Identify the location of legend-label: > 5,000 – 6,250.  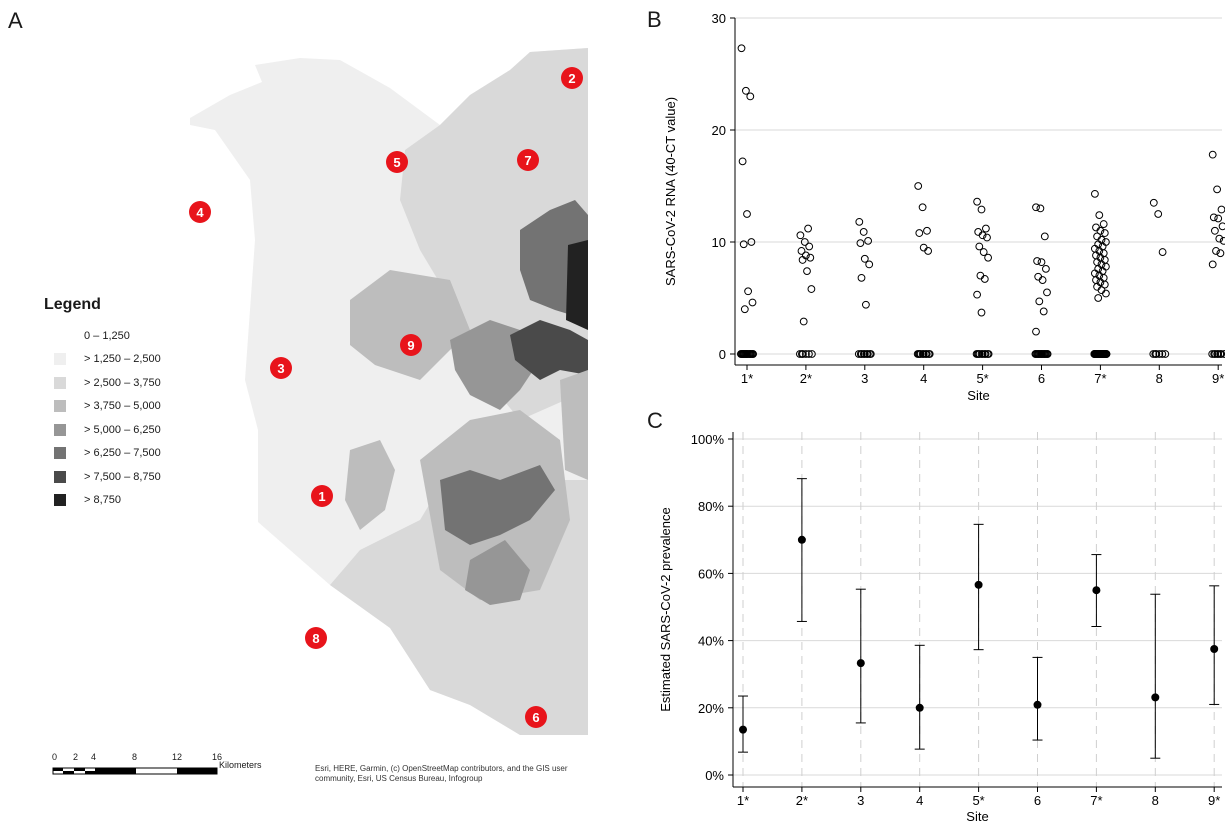
(122, 429).